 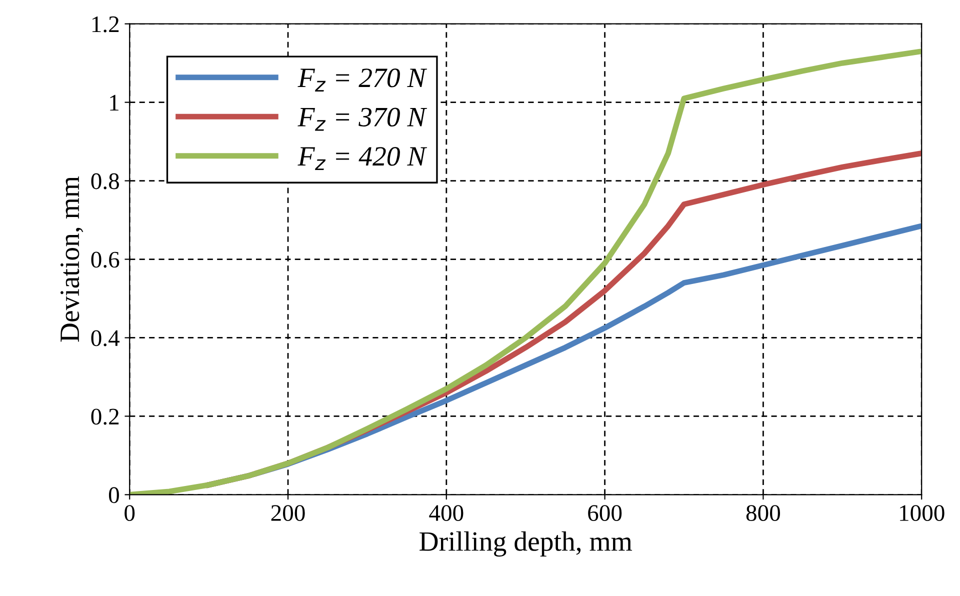 What do you see at coordinates (446, 513) in the screenshot?
I see `x-tick-label: 400` at bounding box center [446, 513].